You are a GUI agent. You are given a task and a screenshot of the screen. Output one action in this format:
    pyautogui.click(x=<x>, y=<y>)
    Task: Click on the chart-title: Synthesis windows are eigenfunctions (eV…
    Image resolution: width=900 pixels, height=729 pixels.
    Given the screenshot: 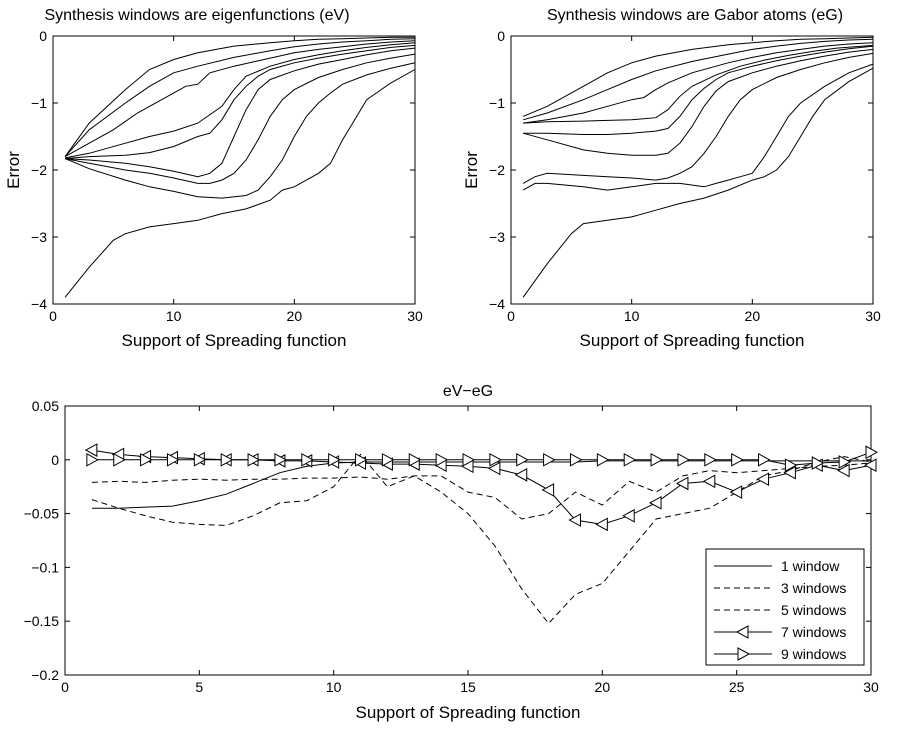 What is the action you would take?
    pyautogui.click(x=196, y=15)
    